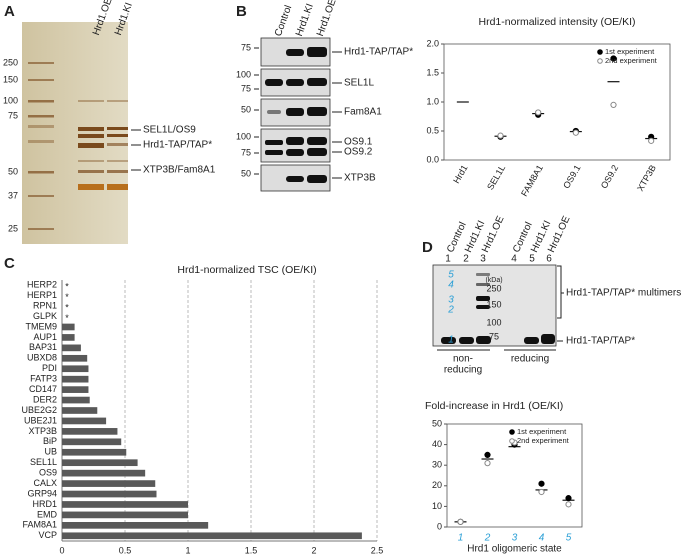  I want to click on y-tick-label: FATP3, so click(43, 379).